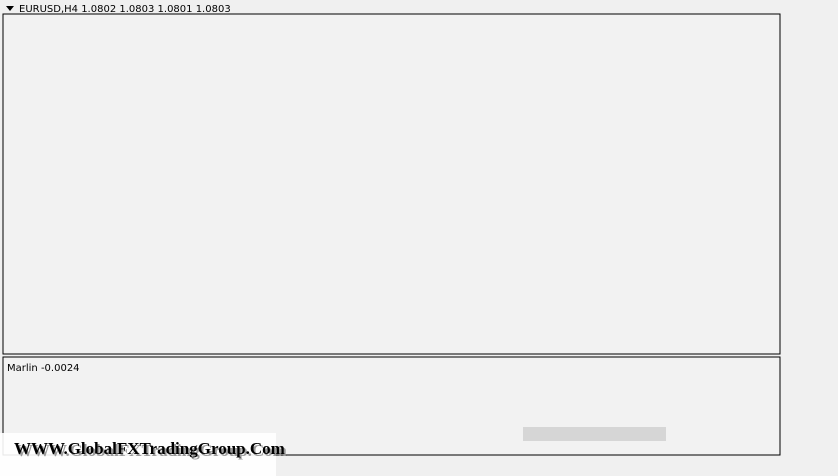 The width and height of the screenshot is (838, 476). Describe the element at coordinates (43, 368) in the screenshot. I see `indicator-title: Marlin -0.0024` at that location.